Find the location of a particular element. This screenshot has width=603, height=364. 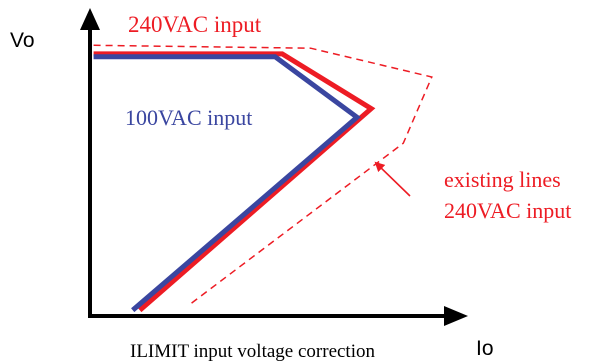

label-existing-240vac: 240VAC input is located at coordinates (507, 210).